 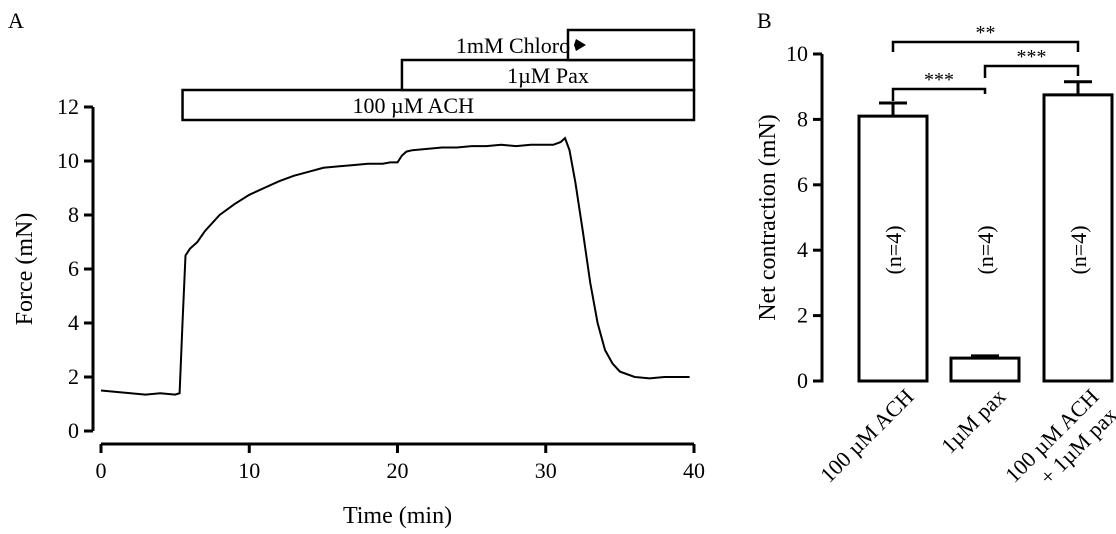 What do you see at coordinates (802, 249) in the screenshot?
I see `contraction-y-tick-label: 4` at bounding box center [802, 249].